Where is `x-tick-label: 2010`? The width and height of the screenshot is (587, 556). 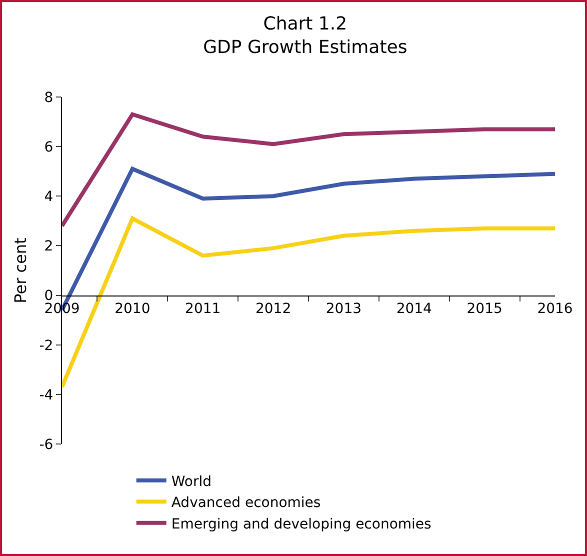 x-tick-label: 2010 is located at coordinates (132, 309).